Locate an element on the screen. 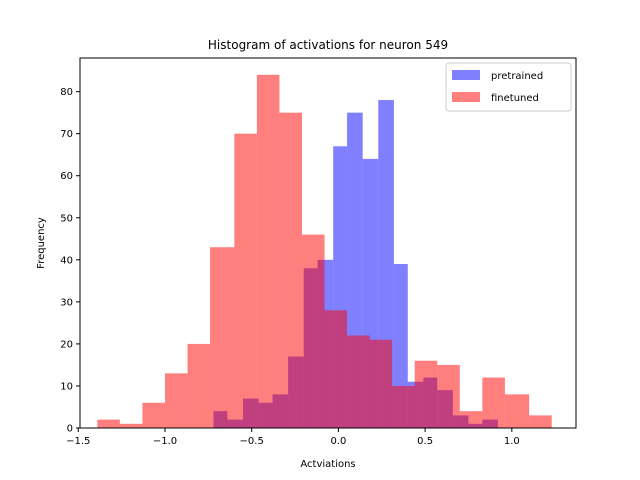  y-tick-label: 0 is located at coordinates (70, 429).